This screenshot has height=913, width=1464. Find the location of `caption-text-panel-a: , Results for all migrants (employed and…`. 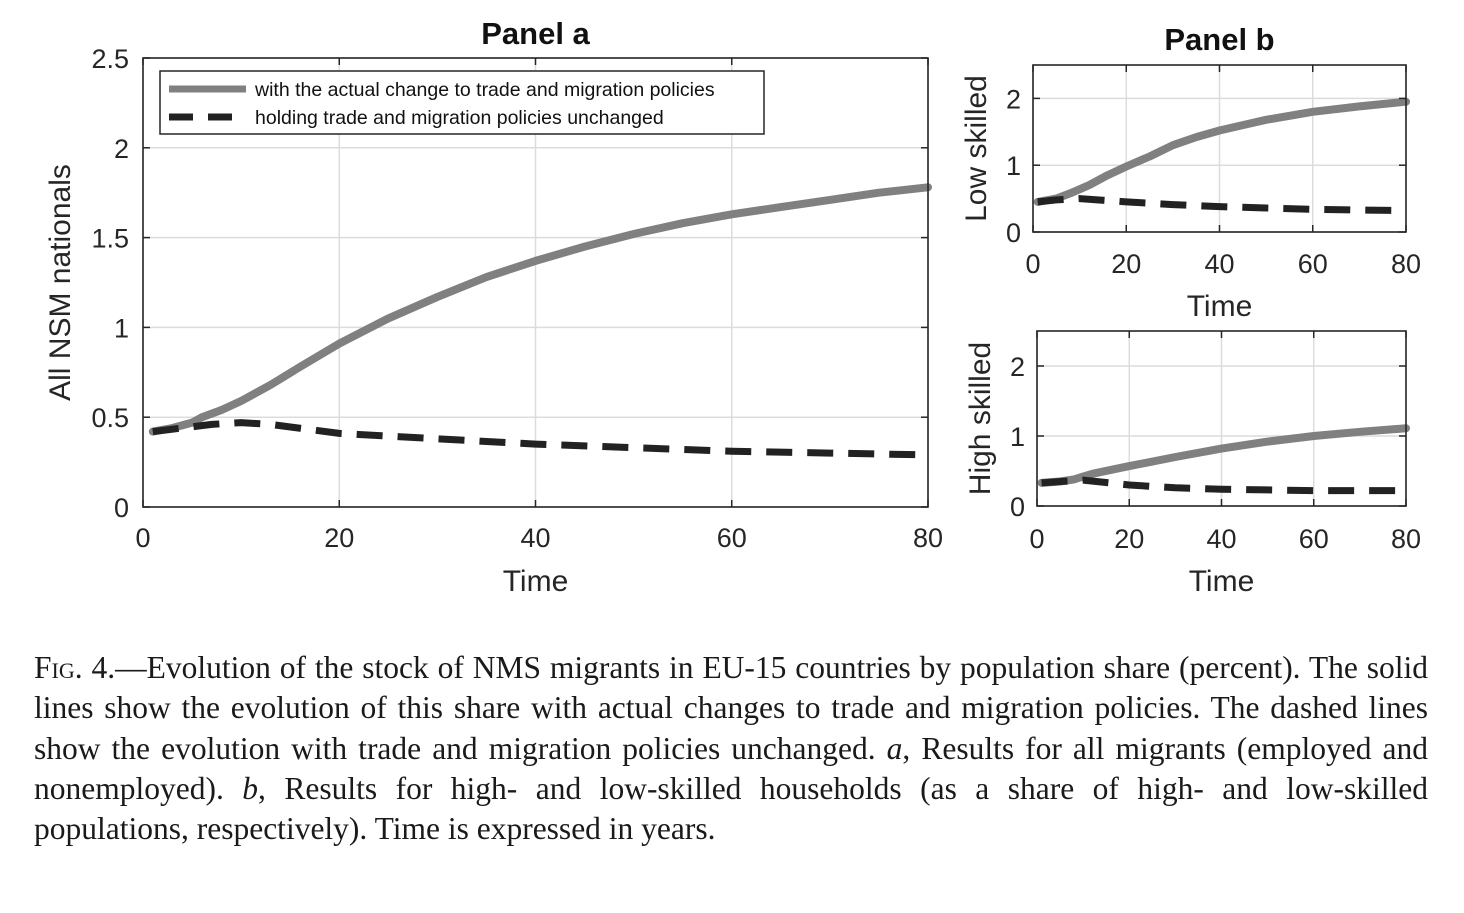

caption-text-panel-a: , Results for all migrants (employed and… is located at coordinates (731, 768).